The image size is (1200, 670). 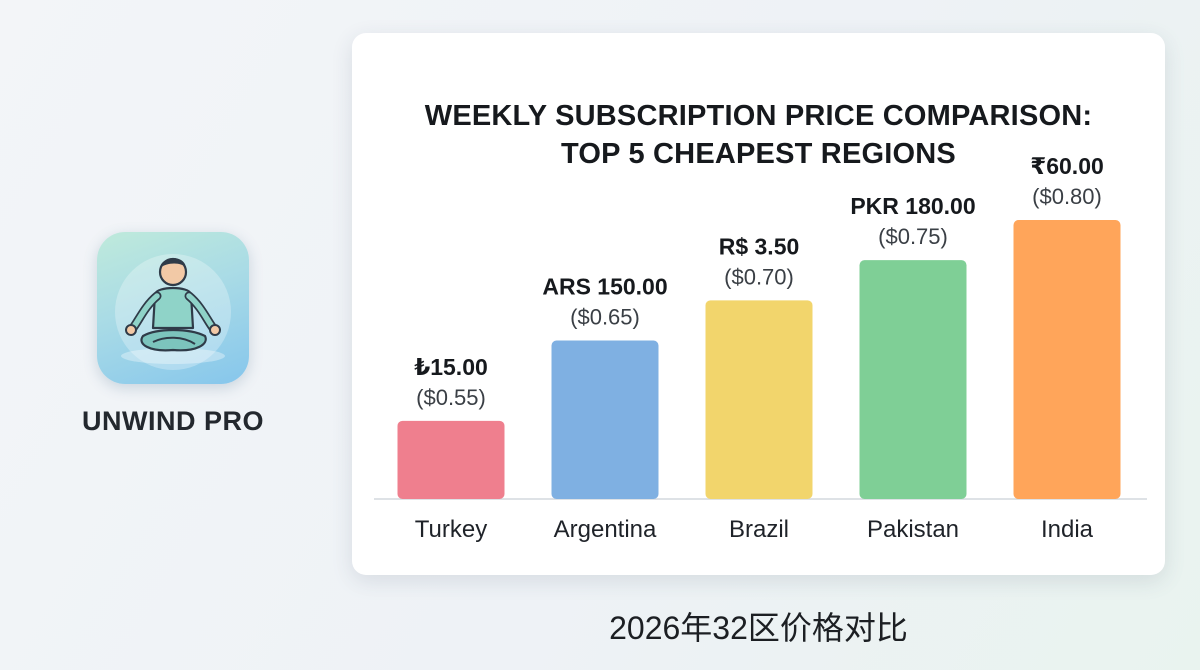 I want to click on app-branding: UNWIND PRO, so click(x=173, y=334).